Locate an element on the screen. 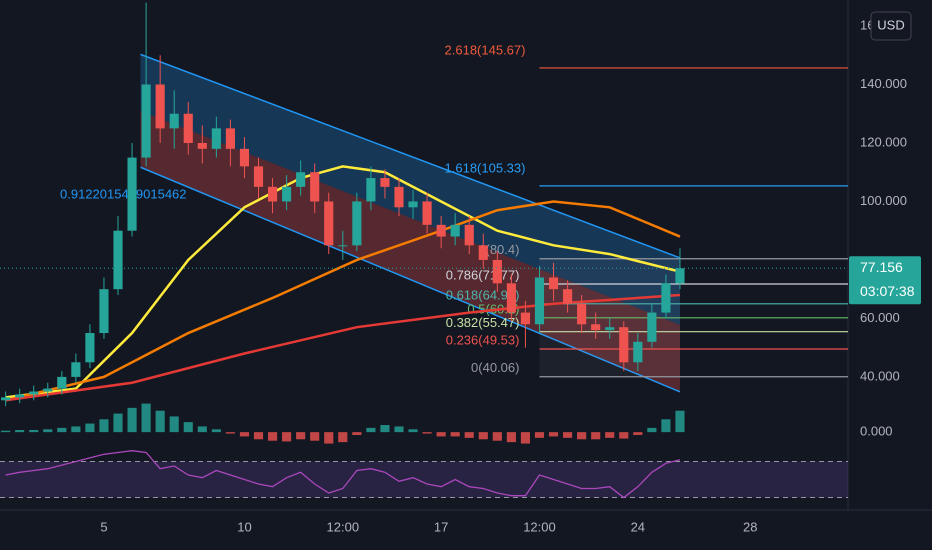 The width and height of the screenshot is (932, 550). currency-label: USD is located at coordinates (890, 24).